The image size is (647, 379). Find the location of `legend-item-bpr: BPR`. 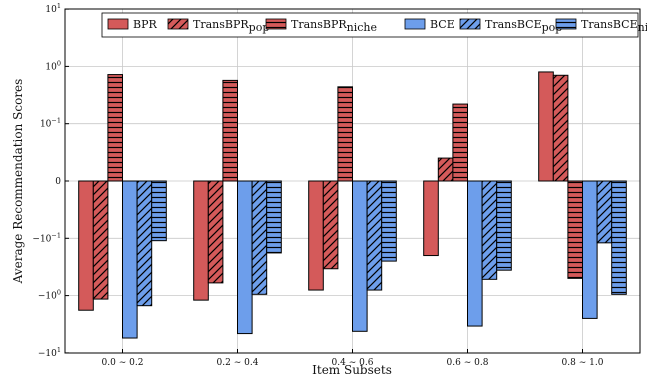

legend-item-bpr: BPR is located at coordinates (132, 24).